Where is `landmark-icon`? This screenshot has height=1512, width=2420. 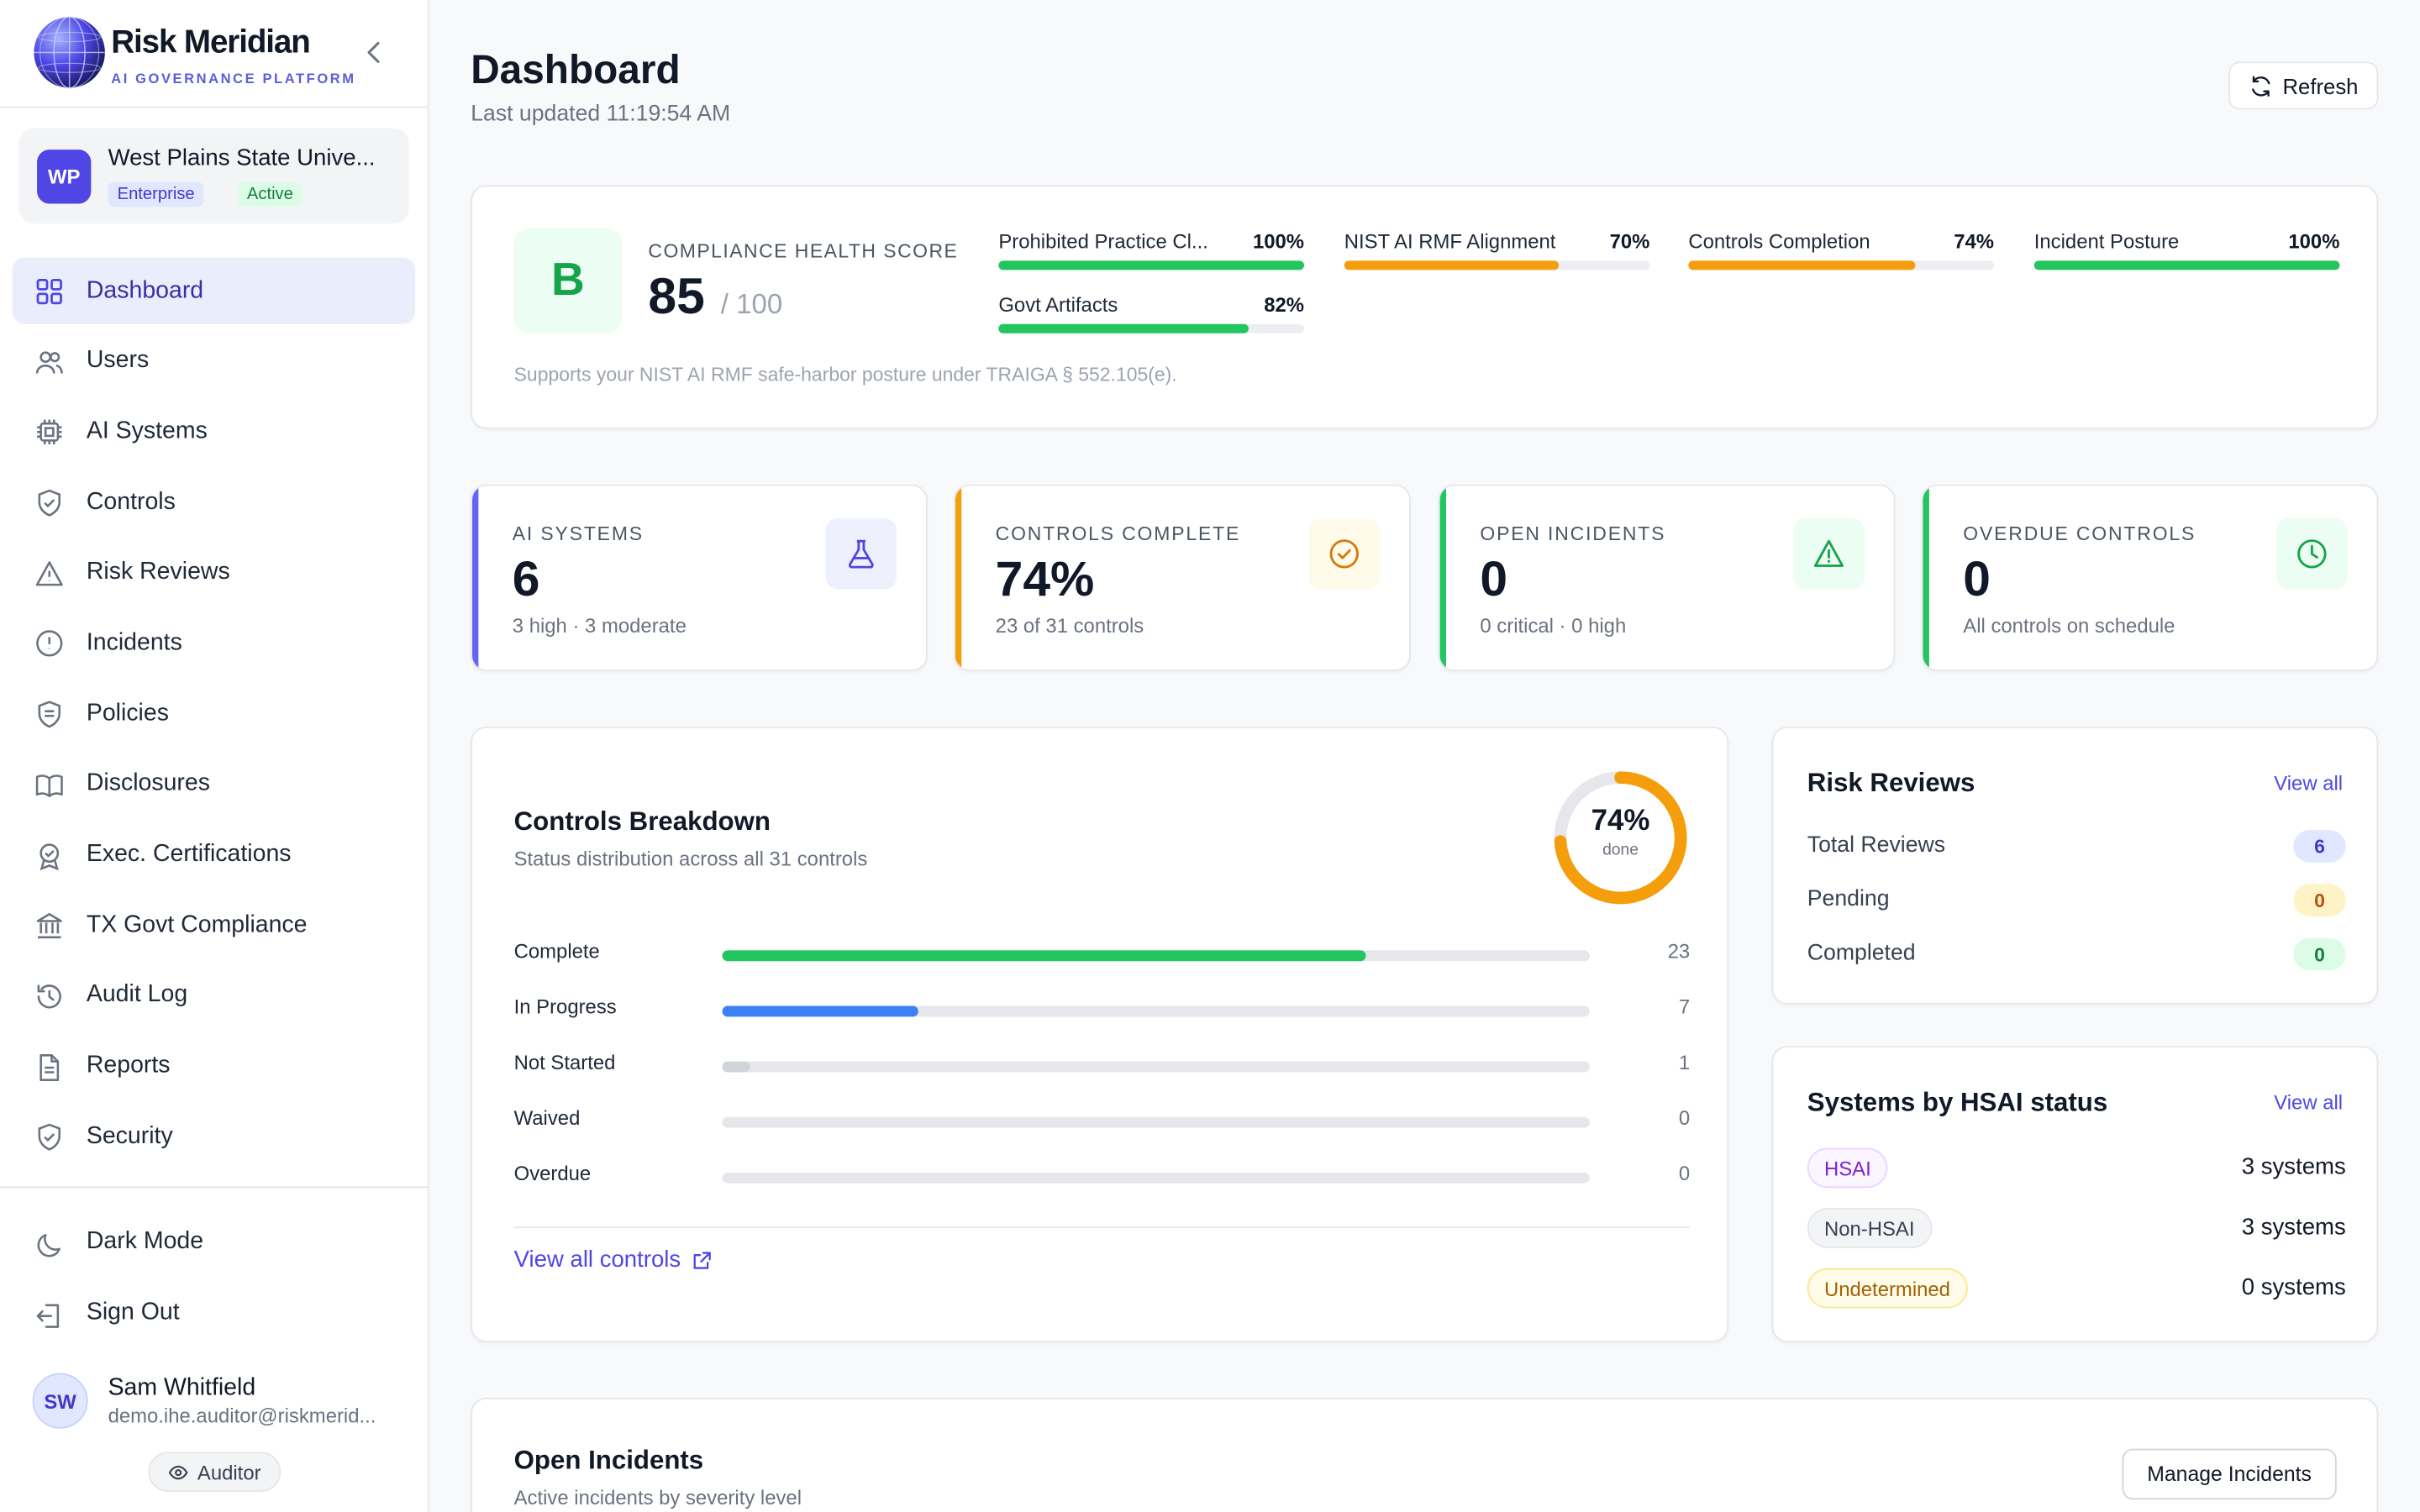 landmark-icon is located at coordinates (49, 926).